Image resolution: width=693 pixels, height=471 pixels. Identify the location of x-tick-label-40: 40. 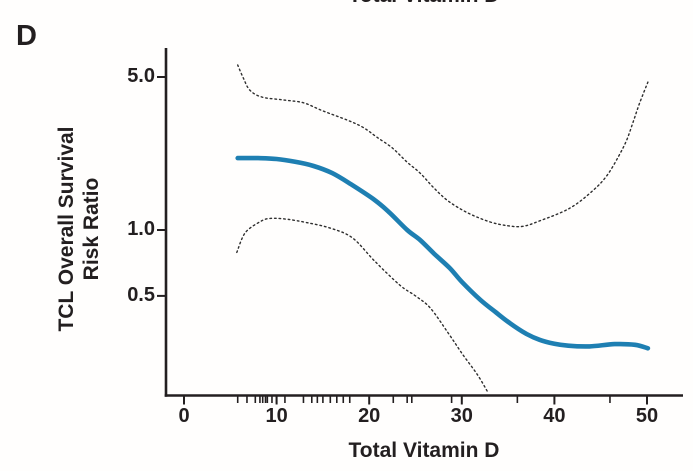
(554, 416).